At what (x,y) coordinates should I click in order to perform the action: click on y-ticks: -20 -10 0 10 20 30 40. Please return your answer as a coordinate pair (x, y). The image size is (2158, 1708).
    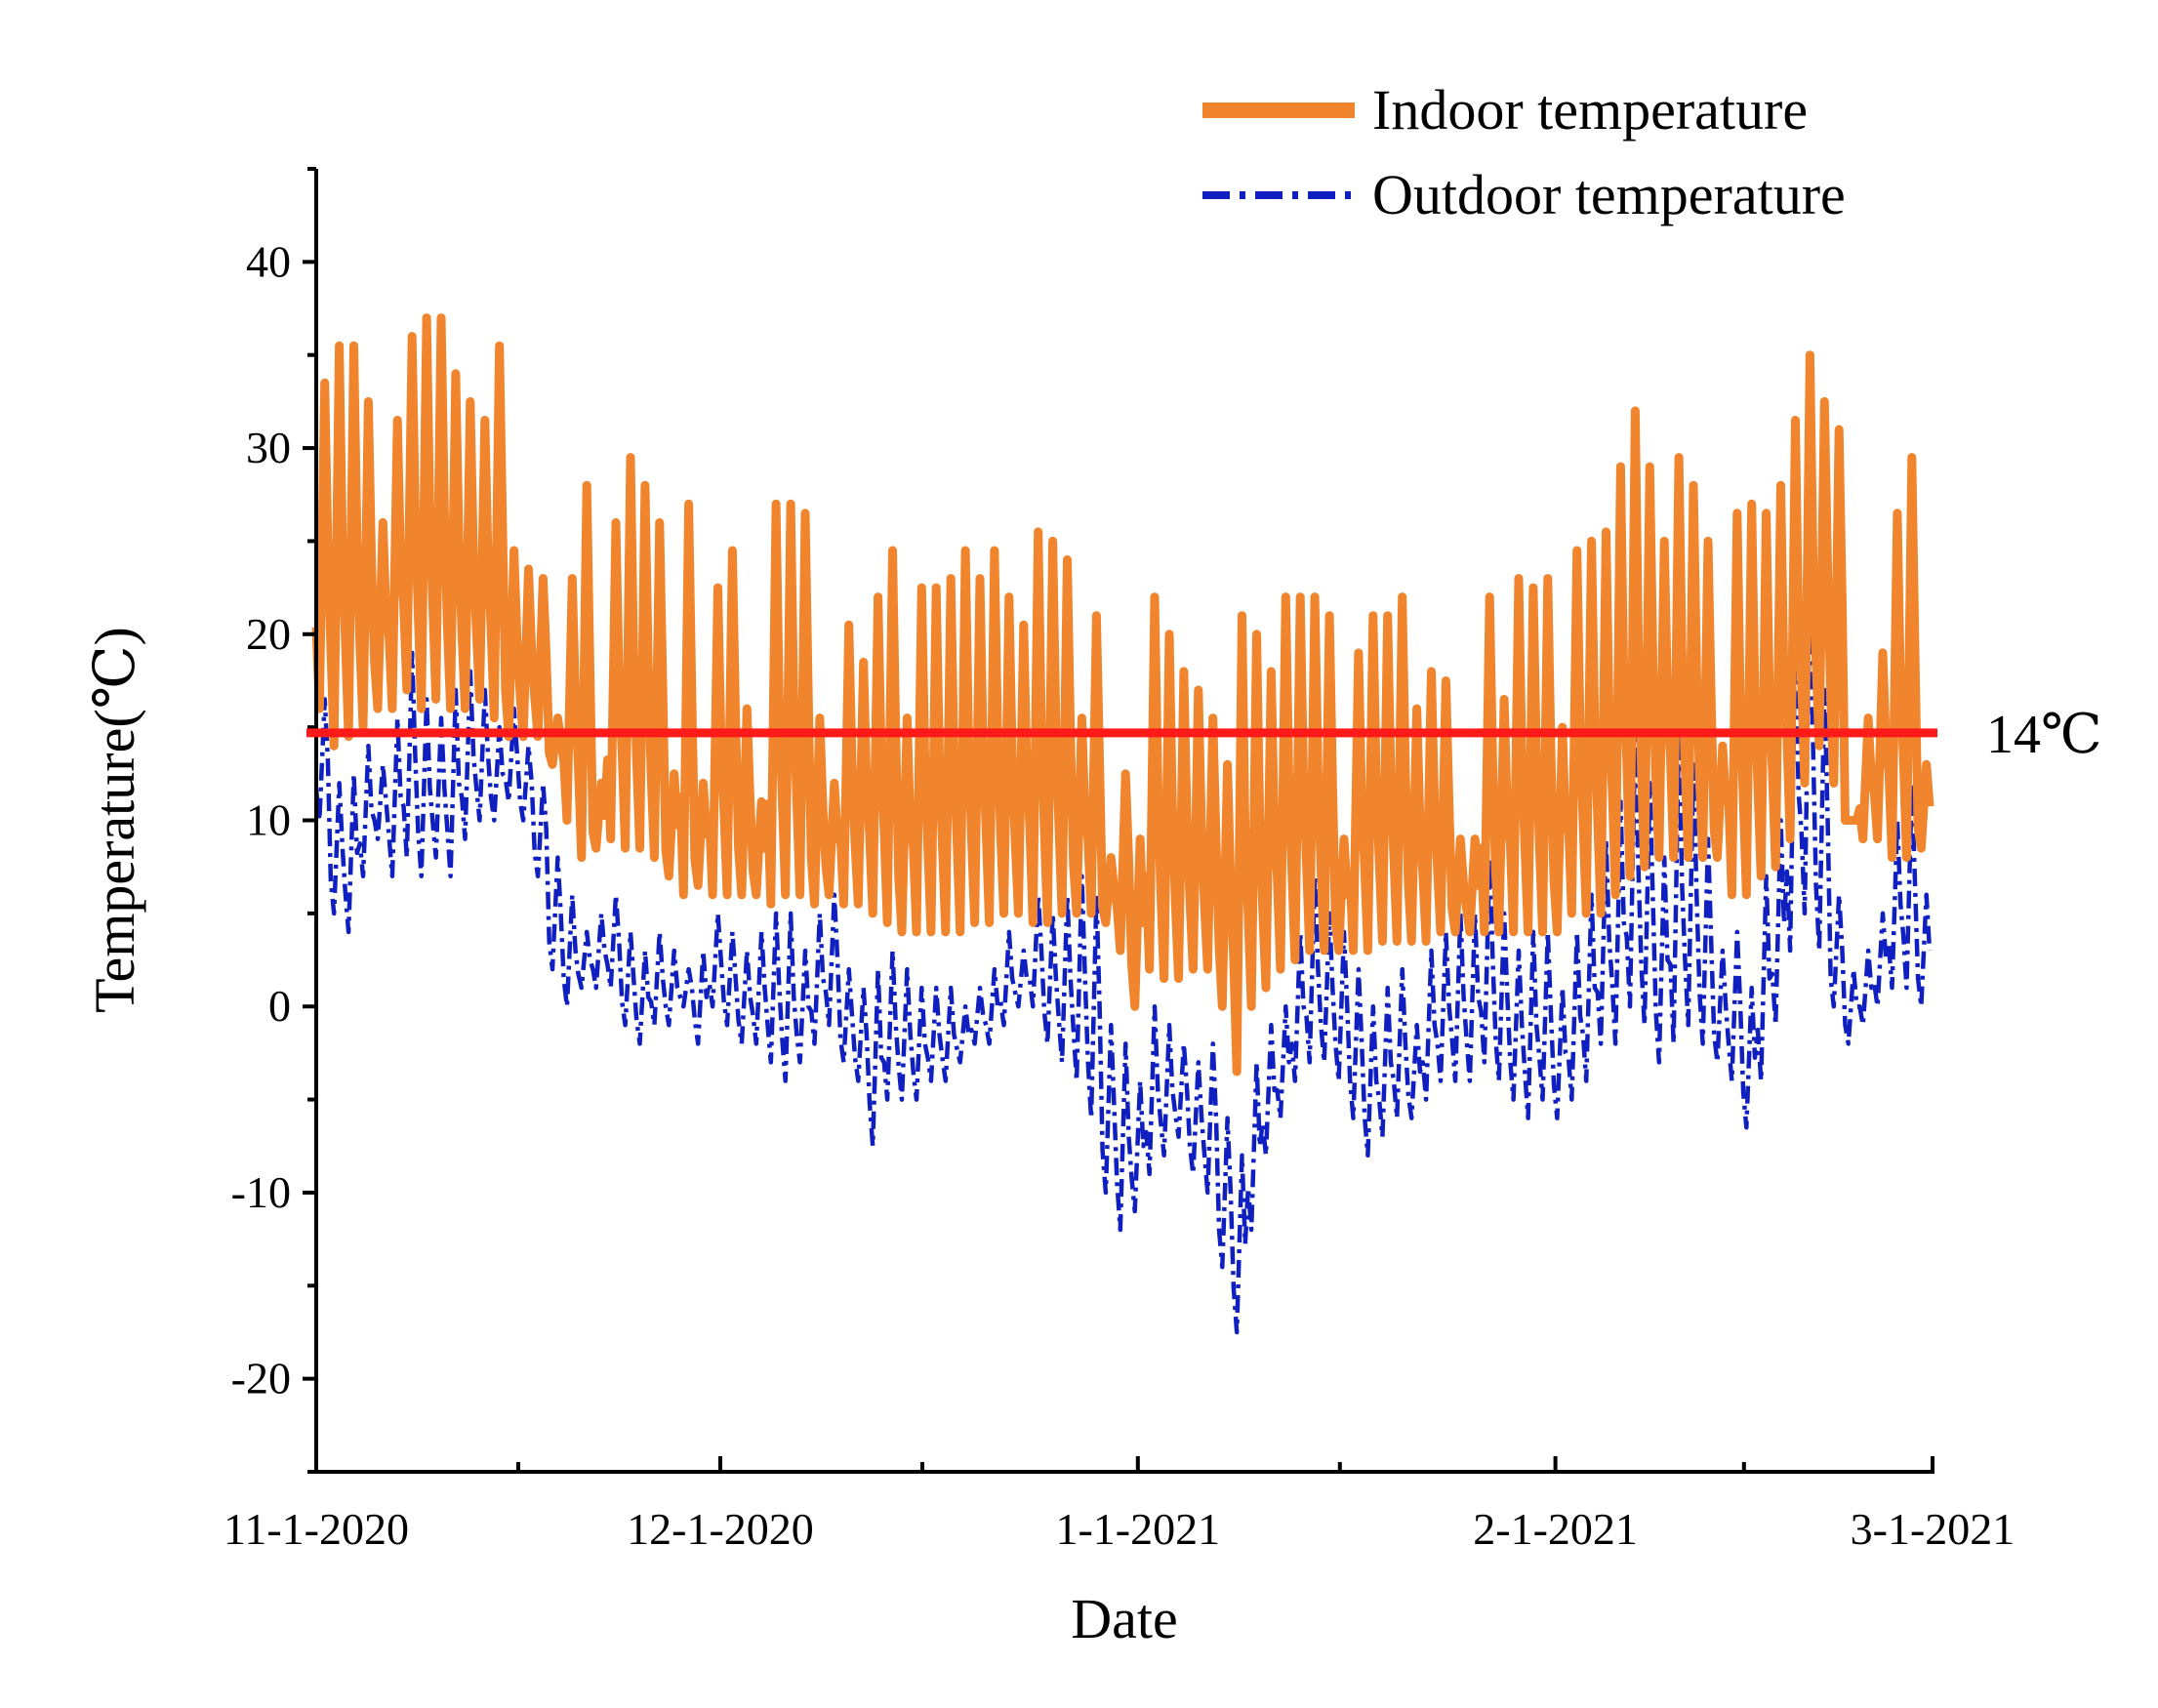
    Looking at the image, I should click on (273, 820).